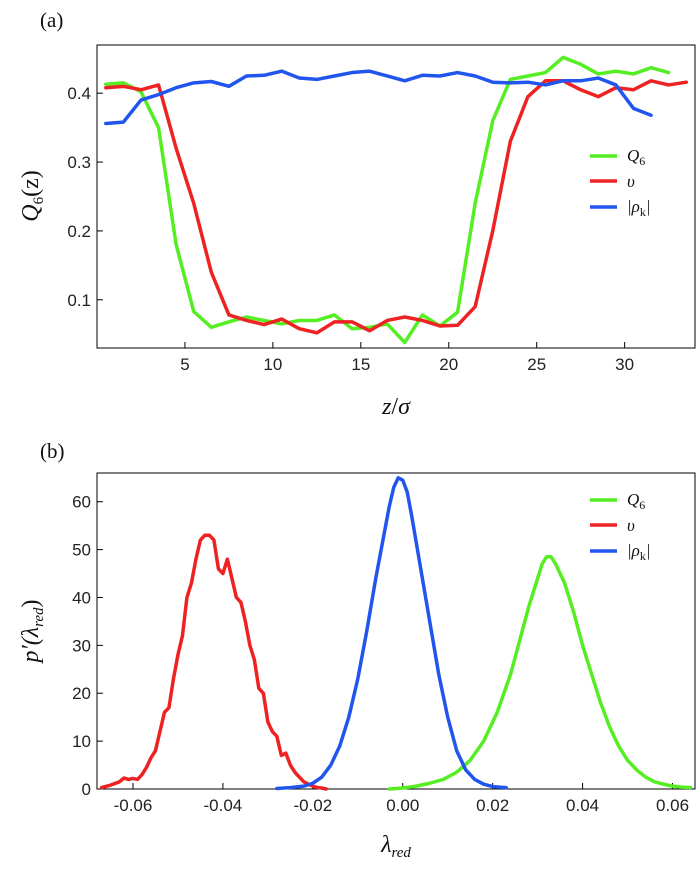  What do you see at coordinates (360, 364) in the screenshot?
I see `panel-a-x-tick-label: 15` at bounding box center [360, 364].